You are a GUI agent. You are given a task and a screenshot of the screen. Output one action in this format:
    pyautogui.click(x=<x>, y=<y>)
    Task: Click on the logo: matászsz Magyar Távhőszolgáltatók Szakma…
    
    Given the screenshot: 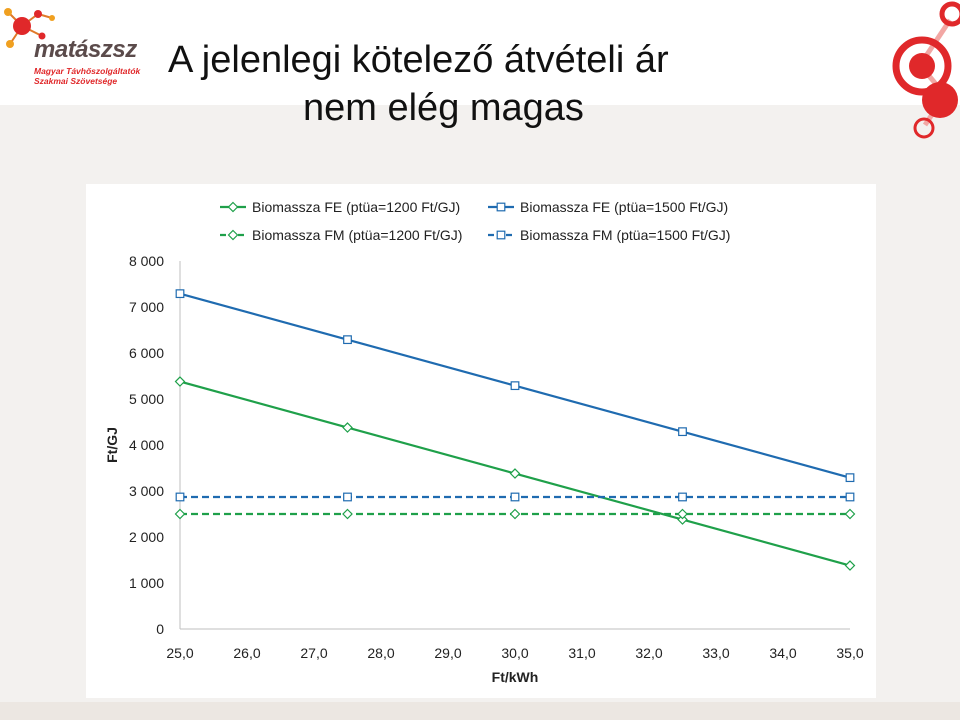 What is the action you would take?
    pyautogui.click(x=80, y=50)
    